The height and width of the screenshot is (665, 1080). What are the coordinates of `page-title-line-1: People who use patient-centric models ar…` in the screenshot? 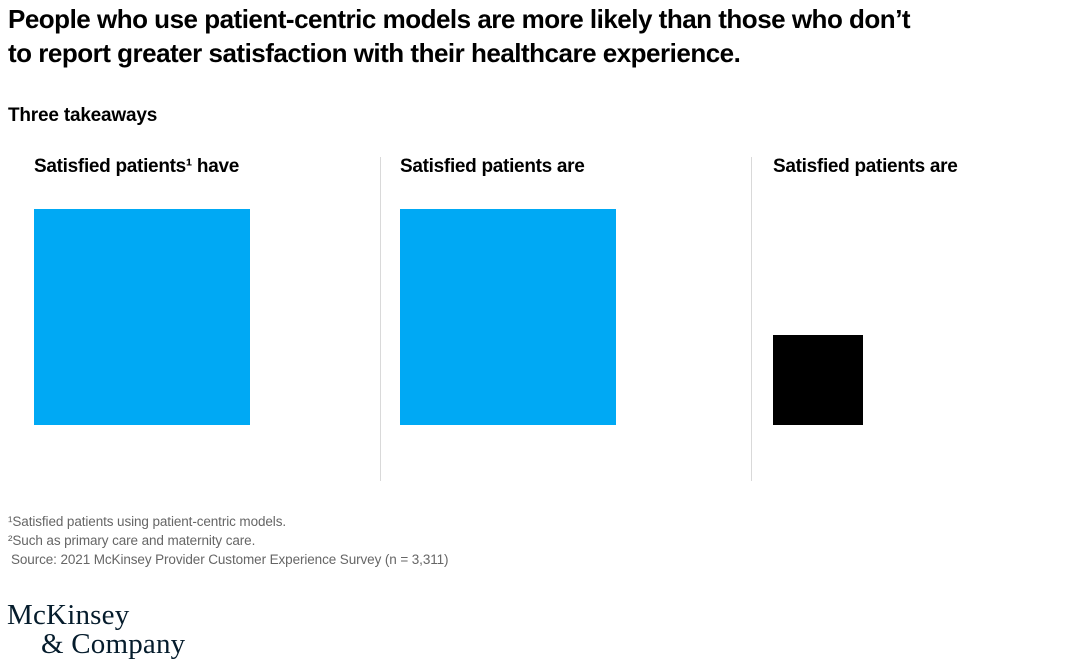 It's located at (459, 19).